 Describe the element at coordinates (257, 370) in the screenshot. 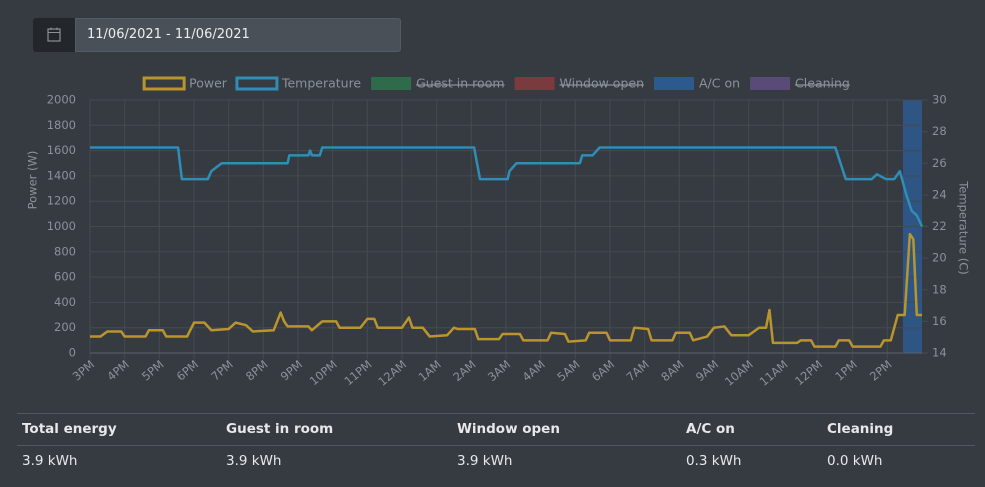

I see `x-tick-label: 8PM` at that location.